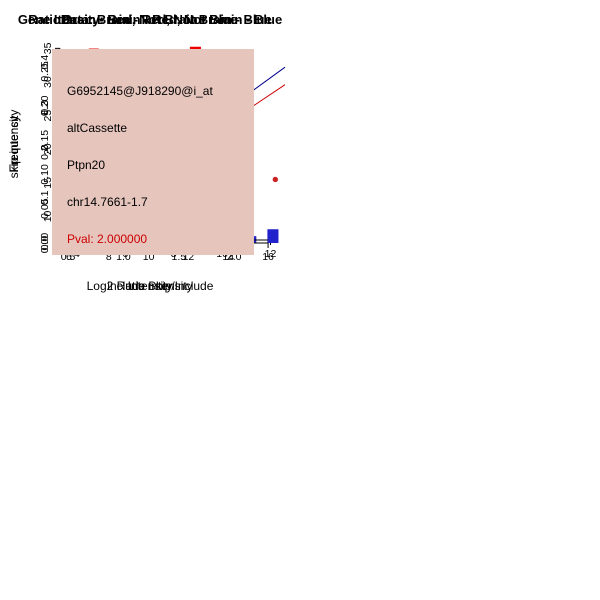 This screenshot has height=600, width=600. I want to click on y-tick-label: 0.00, so click(45, 243).